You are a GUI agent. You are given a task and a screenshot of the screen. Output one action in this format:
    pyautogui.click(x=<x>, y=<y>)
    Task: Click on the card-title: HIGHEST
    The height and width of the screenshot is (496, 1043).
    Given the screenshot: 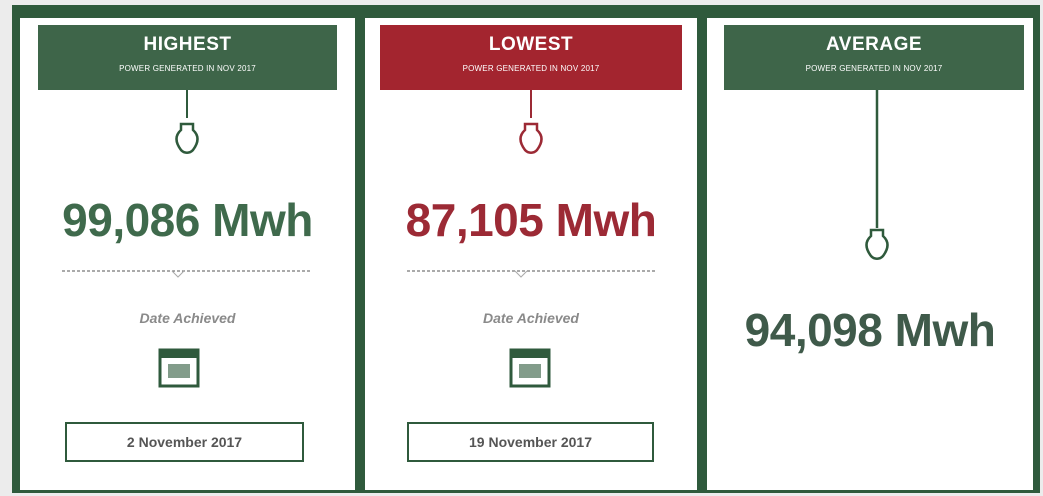 What is the action you would take?
    pyautogui.click(x=187, y=44)
    